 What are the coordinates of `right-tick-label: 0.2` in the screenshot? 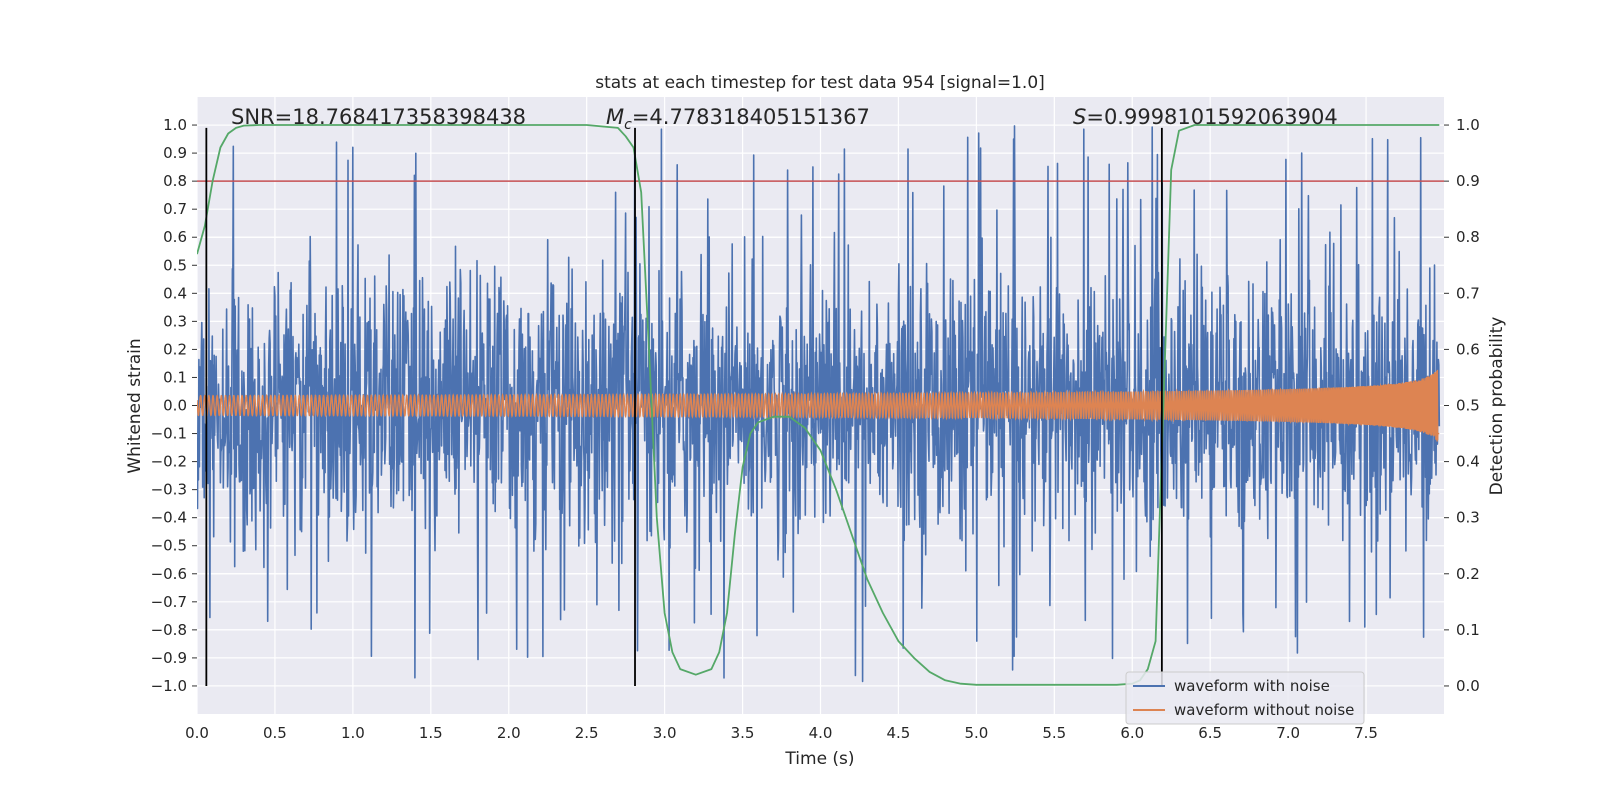 It's located at (1468, 574).